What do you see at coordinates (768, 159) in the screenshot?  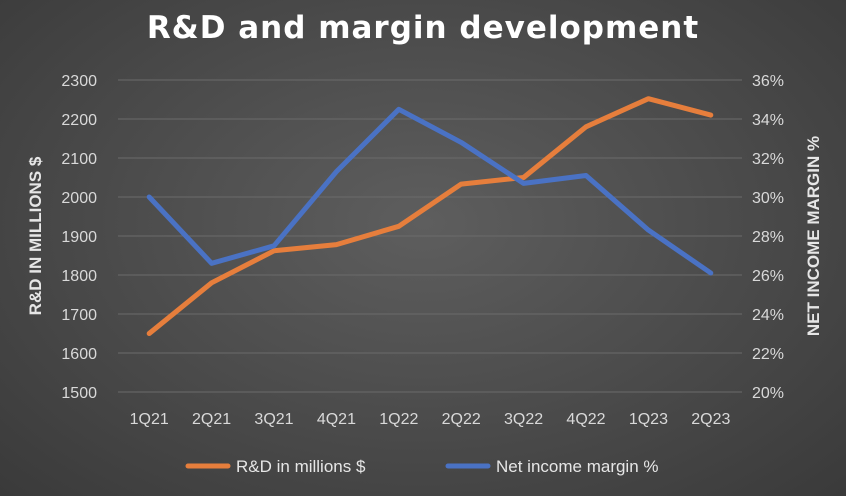 I see `right-tick-label: 32%` at bounding box center [768, 159].